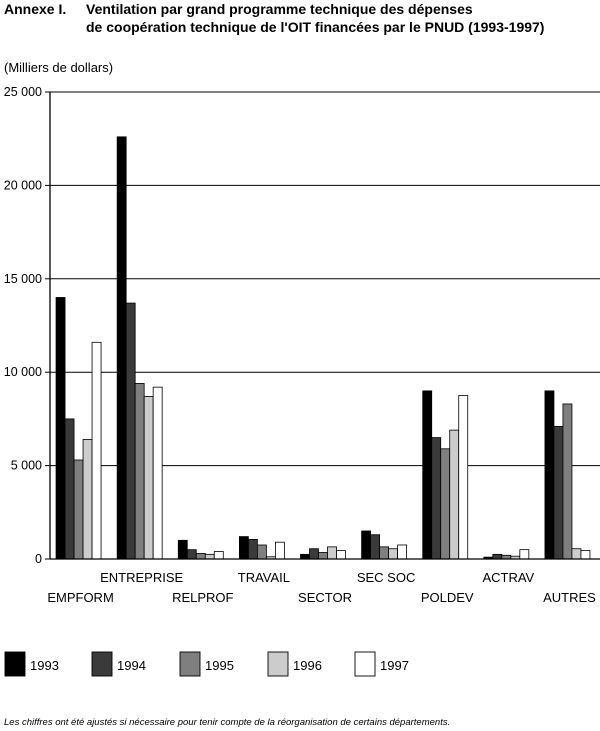 Image resolution: width=600 pixels, height=731 pixels. I want to click on bar-poldev-1994, so click(436, 498).